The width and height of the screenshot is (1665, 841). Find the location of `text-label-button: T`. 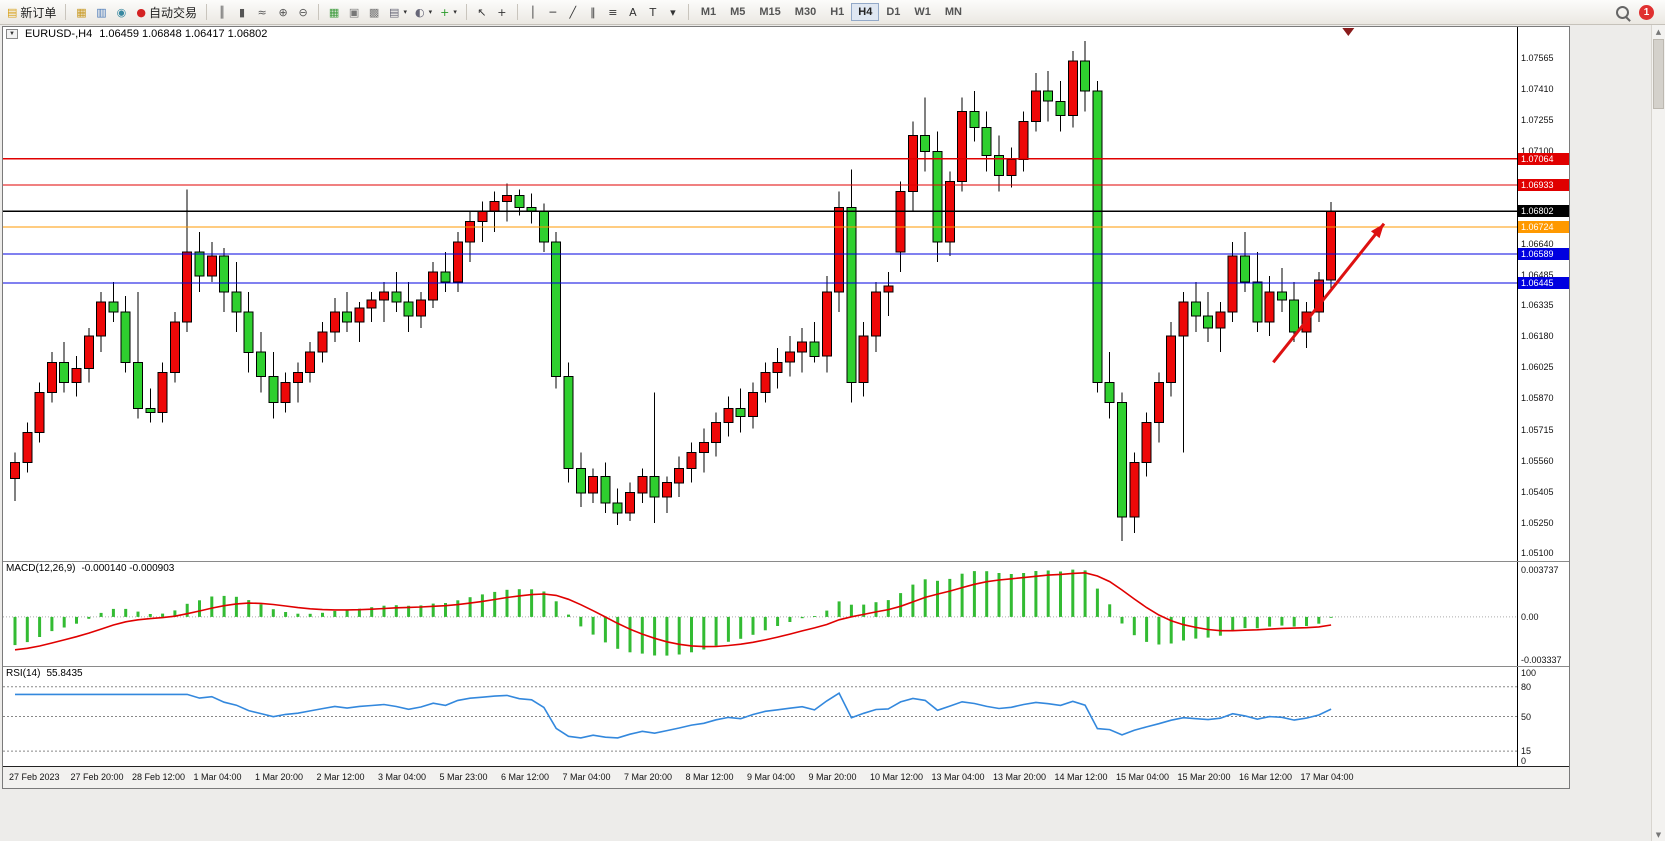

text-label-button: T is located at coordinates (653, 12).